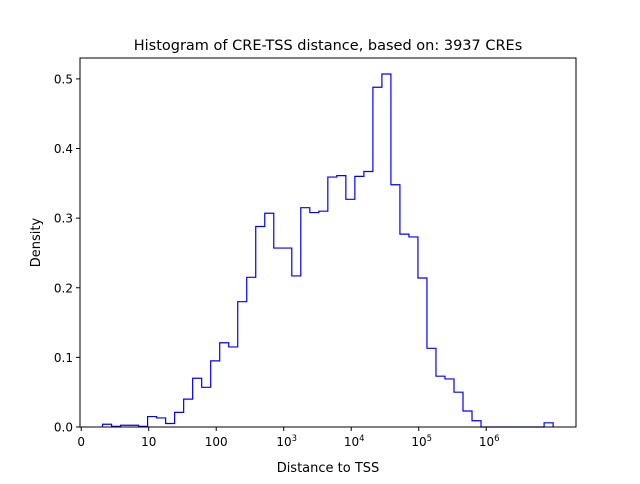 This screenshot has width=640, height=484. Describe the element at coordinates (148, 442) in the screenshot. I see `x-tick-label: 10` at that location.